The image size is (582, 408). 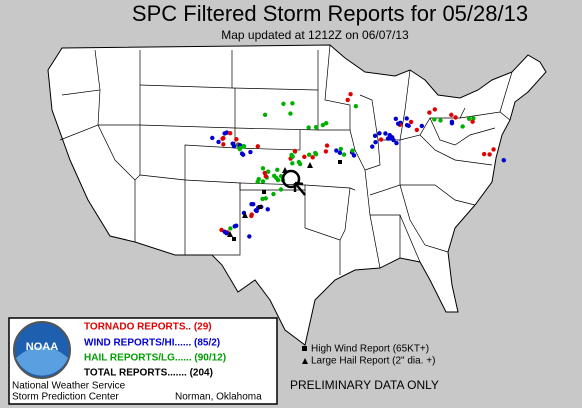 What do you see at coordinates (305, 361) in the screenshot?
I see `triangle-key` at bounding box center [305, 361].